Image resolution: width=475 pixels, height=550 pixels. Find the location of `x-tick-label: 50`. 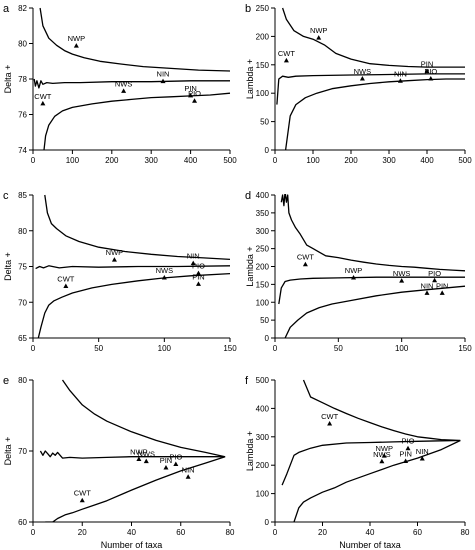

x-tick-label: 50 is located at coordinates (98, 348).